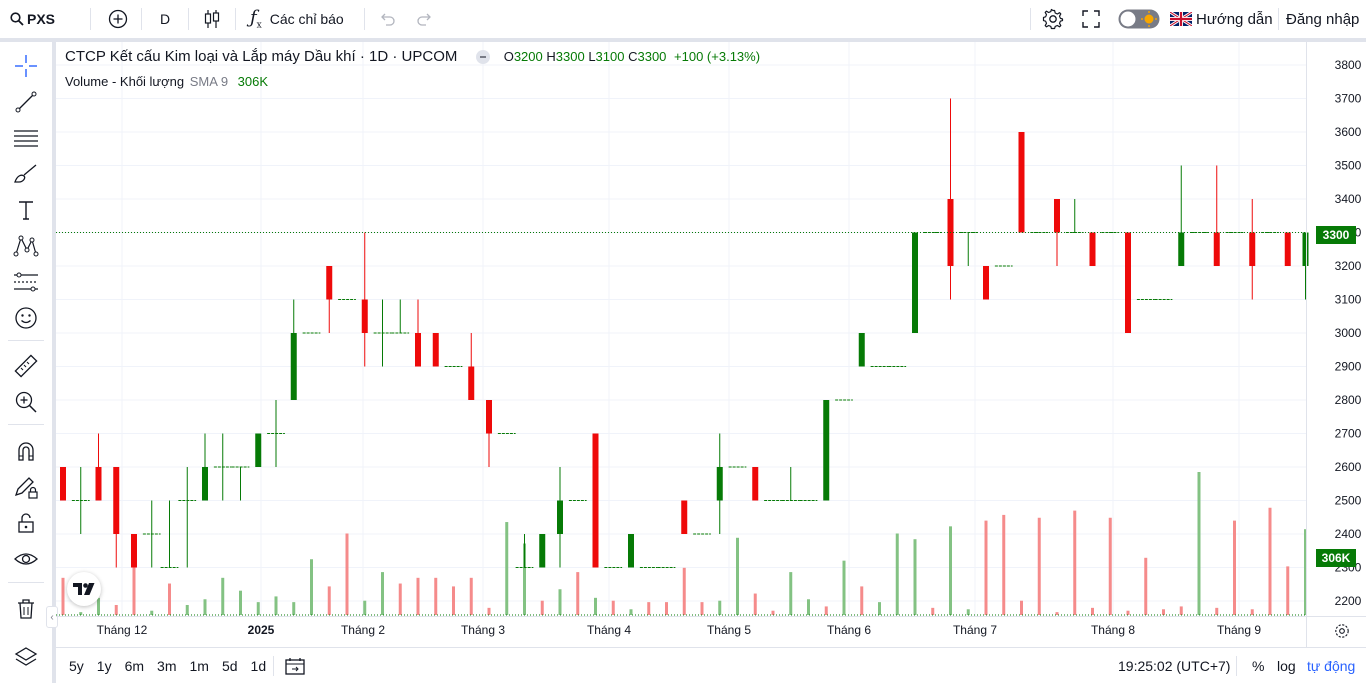  Describe the element at coordinates (76, 666) in the screenshot. I see `range-5y: 5y` at that location.